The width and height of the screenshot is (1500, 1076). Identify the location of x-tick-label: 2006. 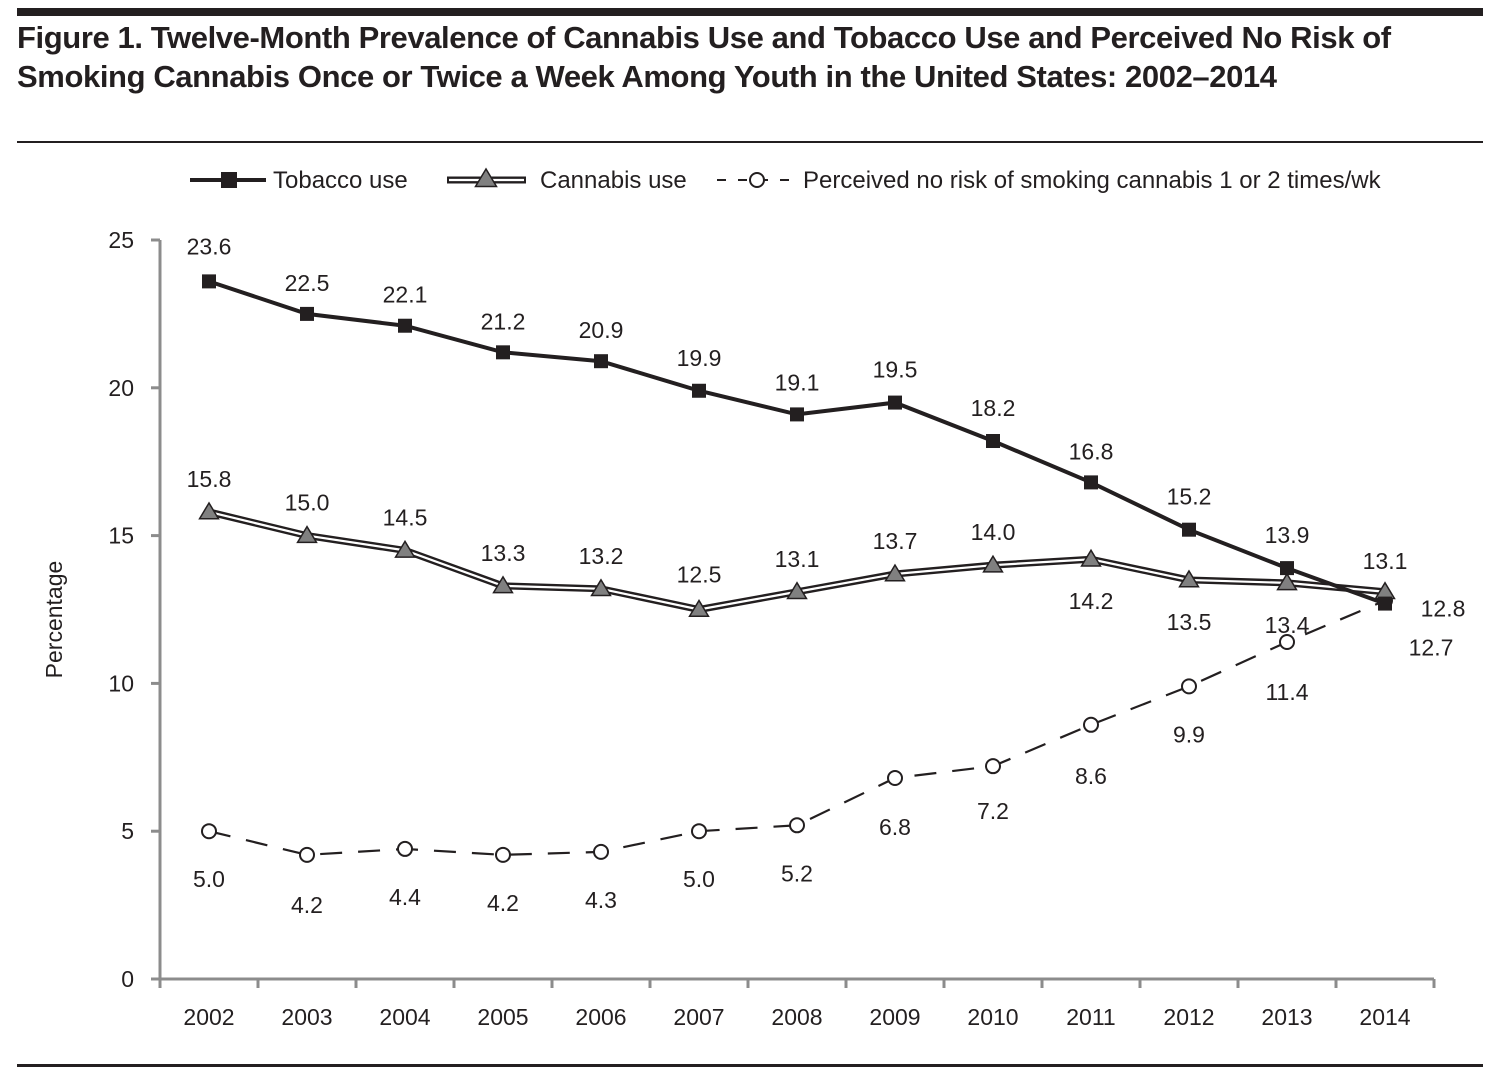
(600, 1017).